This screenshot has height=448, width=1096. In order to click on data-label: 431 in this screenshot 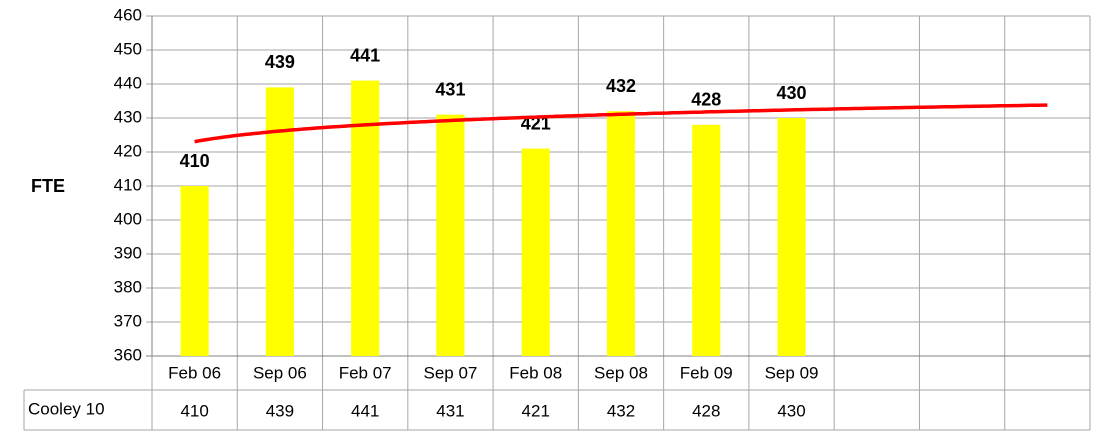, I will do `click(450, 89)`.